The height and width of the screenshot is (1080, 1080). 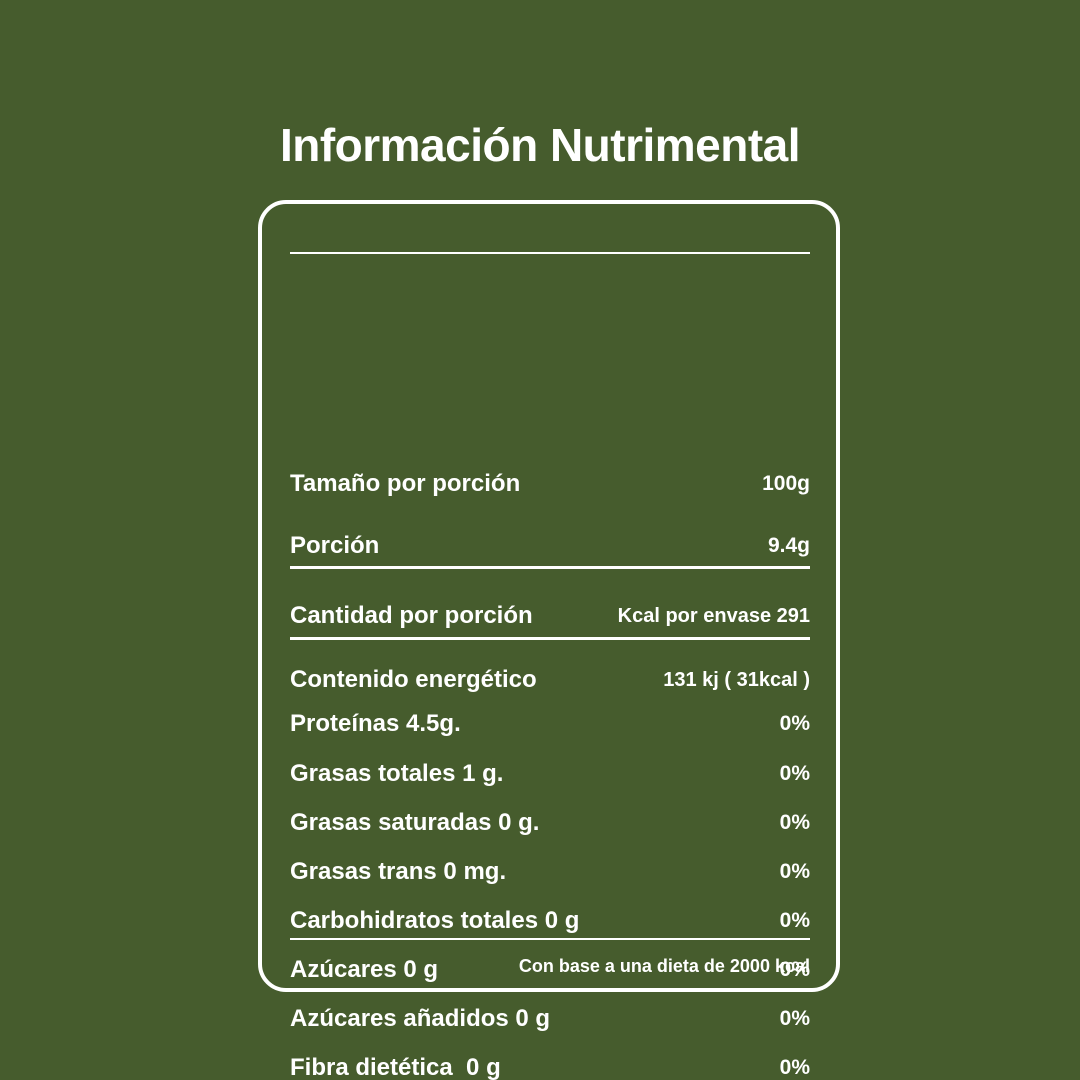 What do you see at coordinates (550, 823) in the screenshot?
I see `nutrient-row-saturated-fat: Grasas saturadas 0 g. 0%` at bounding box center [550, 823].